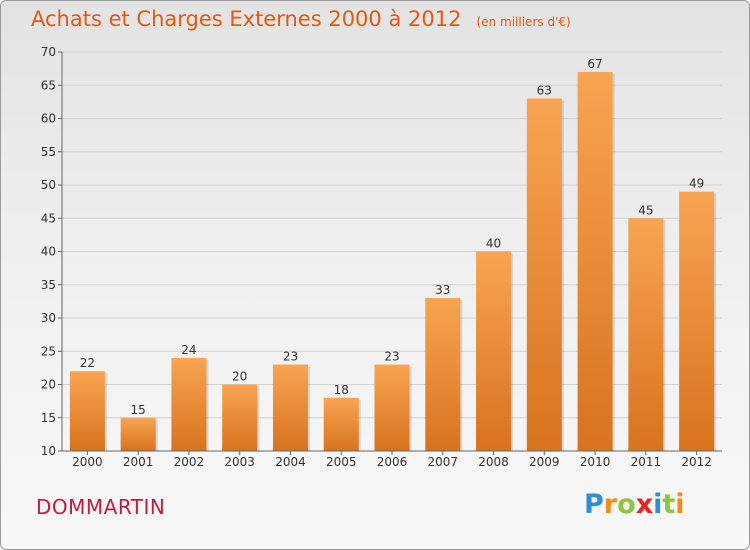  Describe the element at coordinates (239, 462) in the screenshot. I see `x-tick-label: 2003` at that location.